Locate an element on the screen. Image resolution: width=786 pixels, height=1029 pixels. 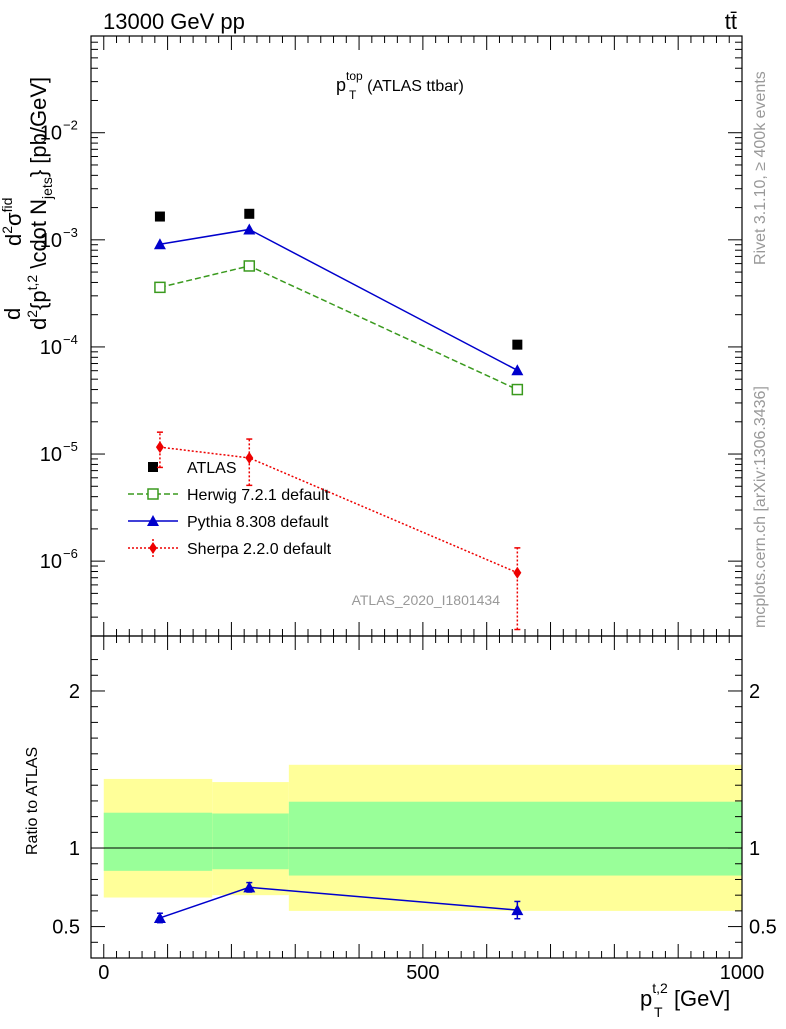
ylabel-sigma: d2σfid is located at coordinates (13, 222).